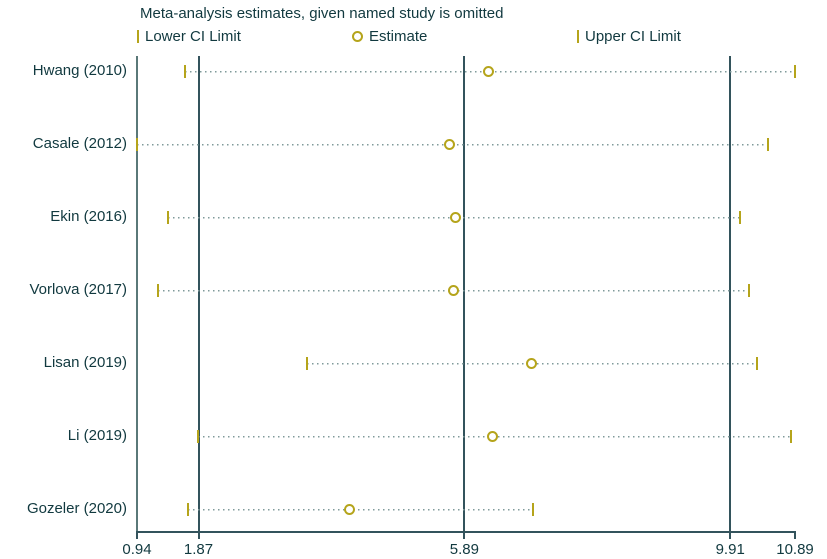  What do you see at coordinates (138, 36) in the screenshot?
I see `lower-ci-bar-icon` at bounding box center [138, 36].